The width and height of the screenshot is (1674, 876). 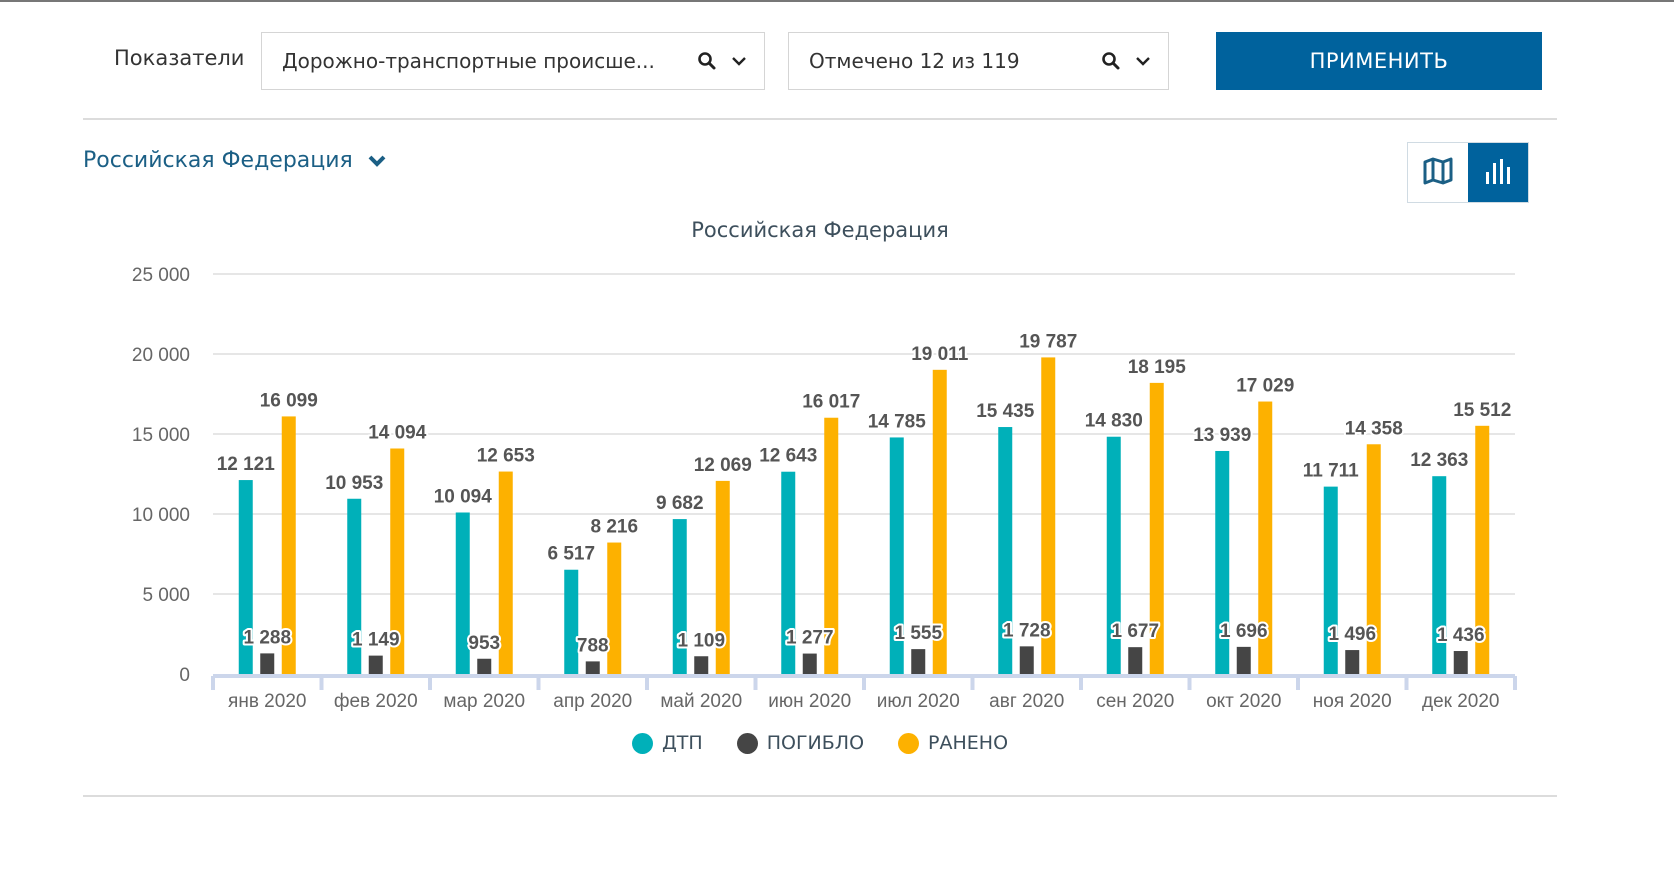 I want to click on data-label-0: 10 094, so click(x=463, y=496).